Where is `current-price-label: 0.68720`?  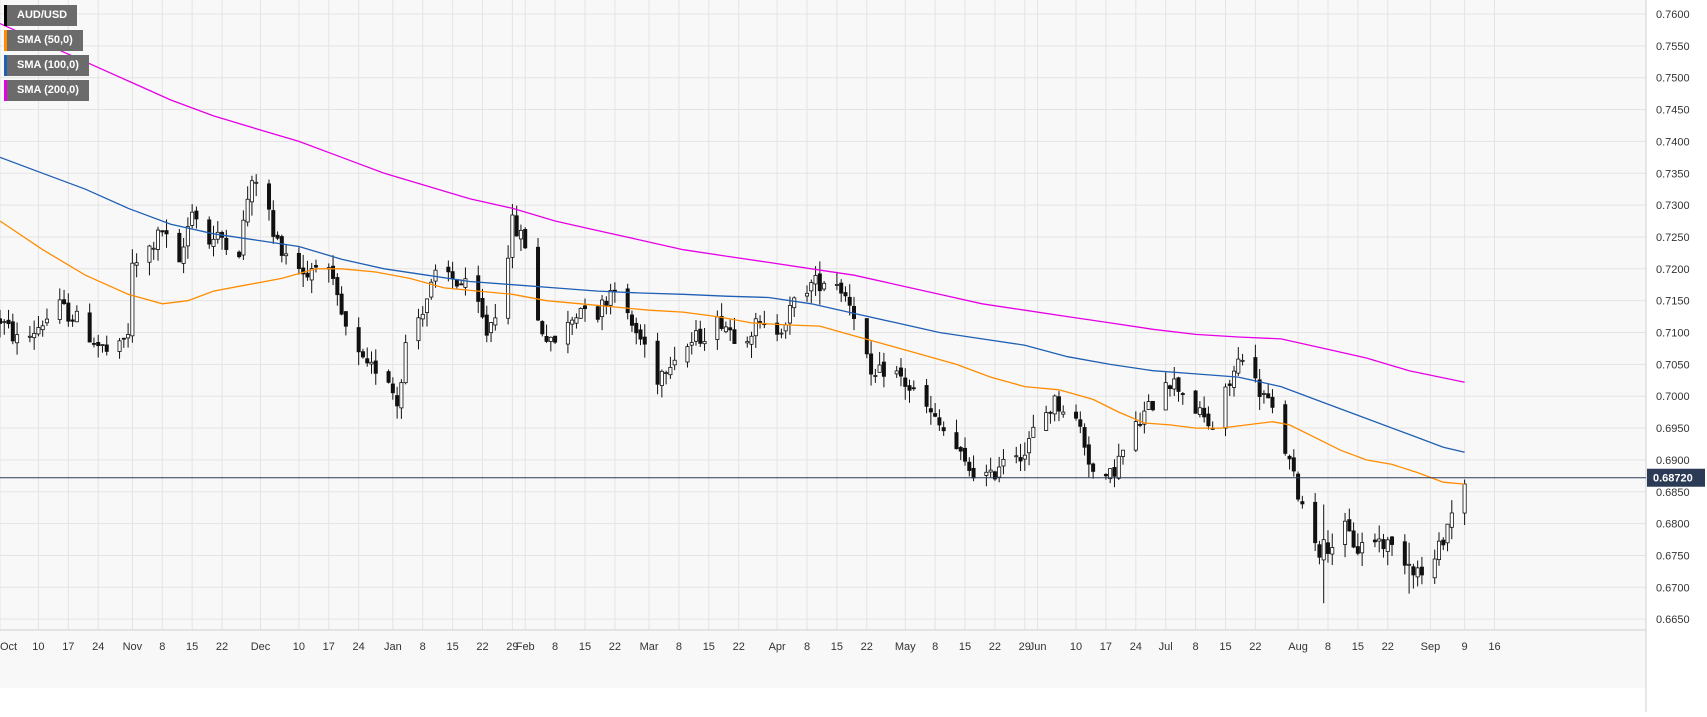
current-price-label: 0.68720 is located at coordinates (1673, 479).